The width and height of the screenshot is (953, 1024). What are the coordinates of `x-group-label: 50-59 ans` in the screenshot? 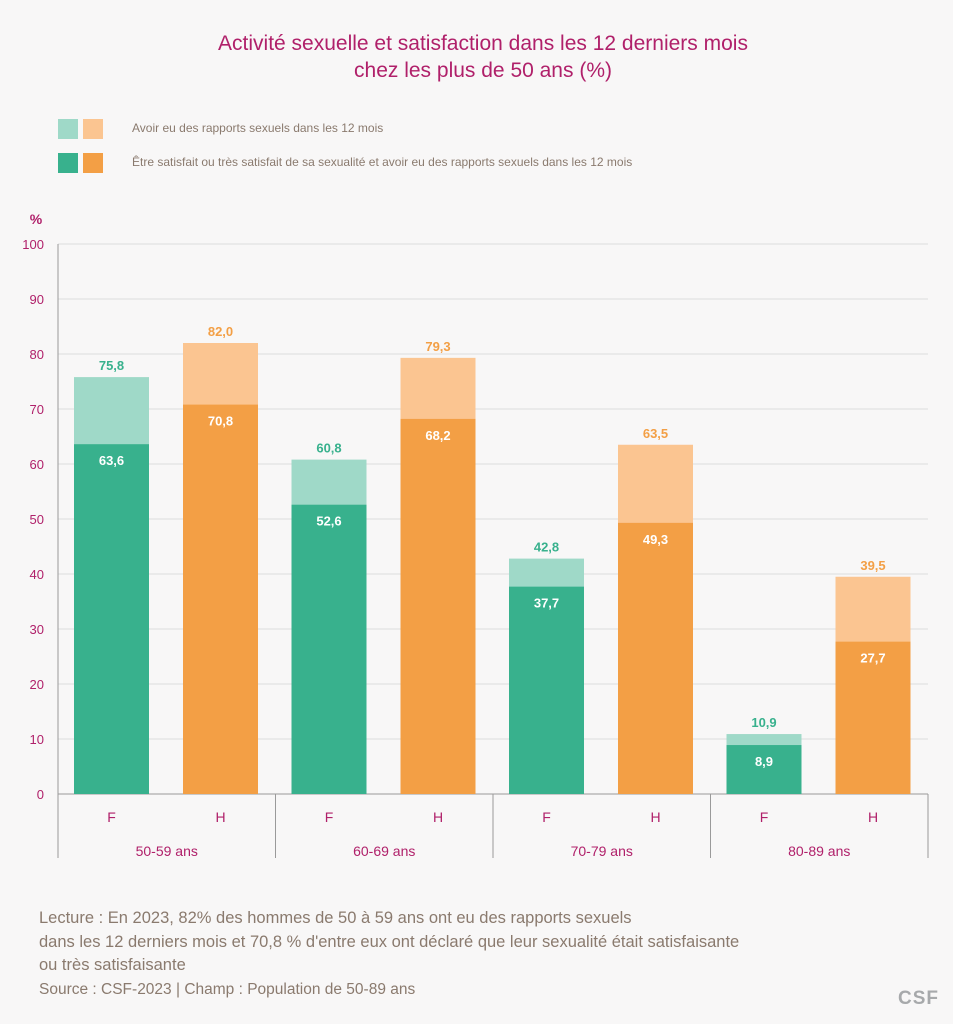 It's located at (167, 851).